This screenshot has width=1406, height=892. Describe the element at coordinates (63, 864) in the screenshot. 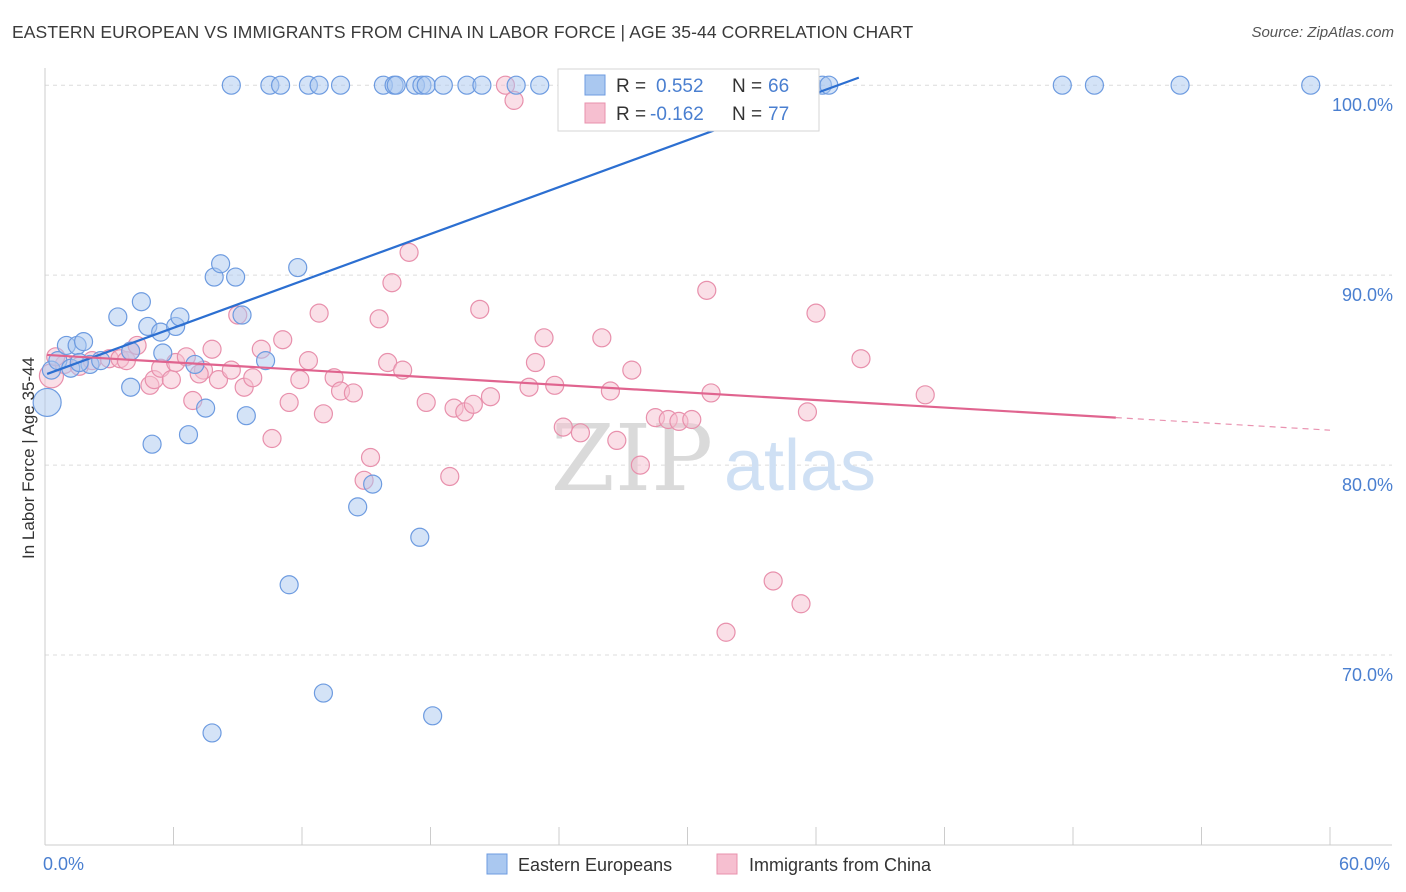

I see `x-tick-label-0: 0.0%` at that location.